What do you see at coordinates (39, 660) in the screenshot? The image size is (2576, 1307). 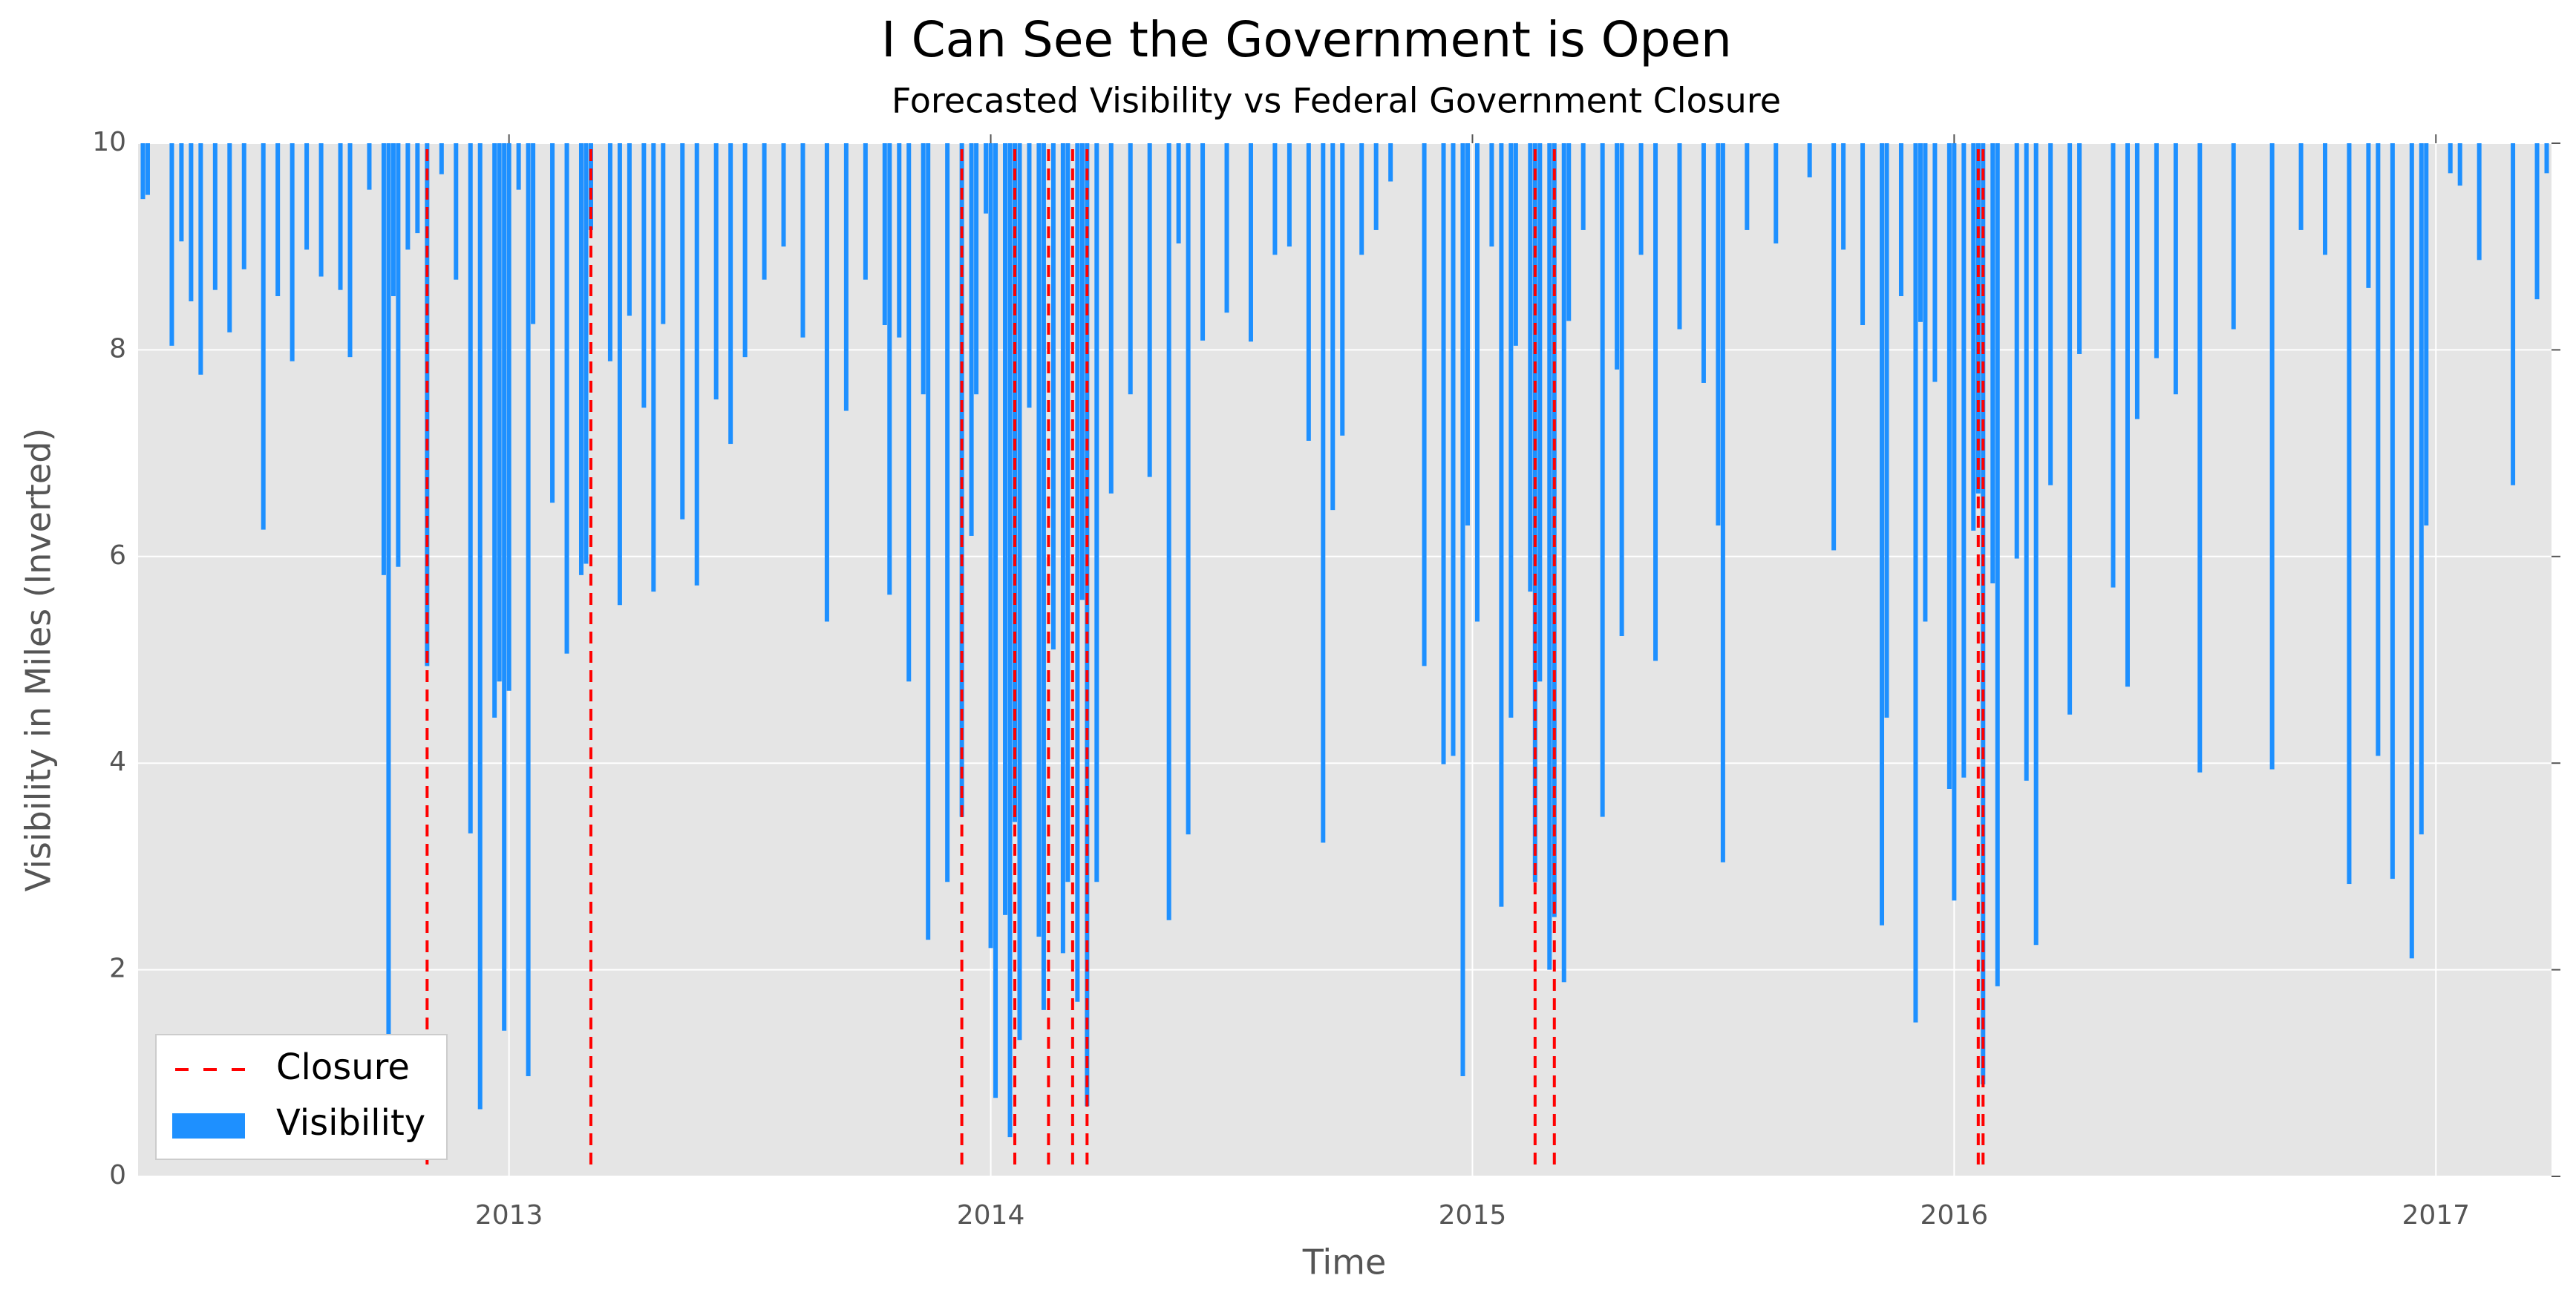 I see `y-axis-label: Visibility in Miles (Inverted)` at bounding box center [39, 660].